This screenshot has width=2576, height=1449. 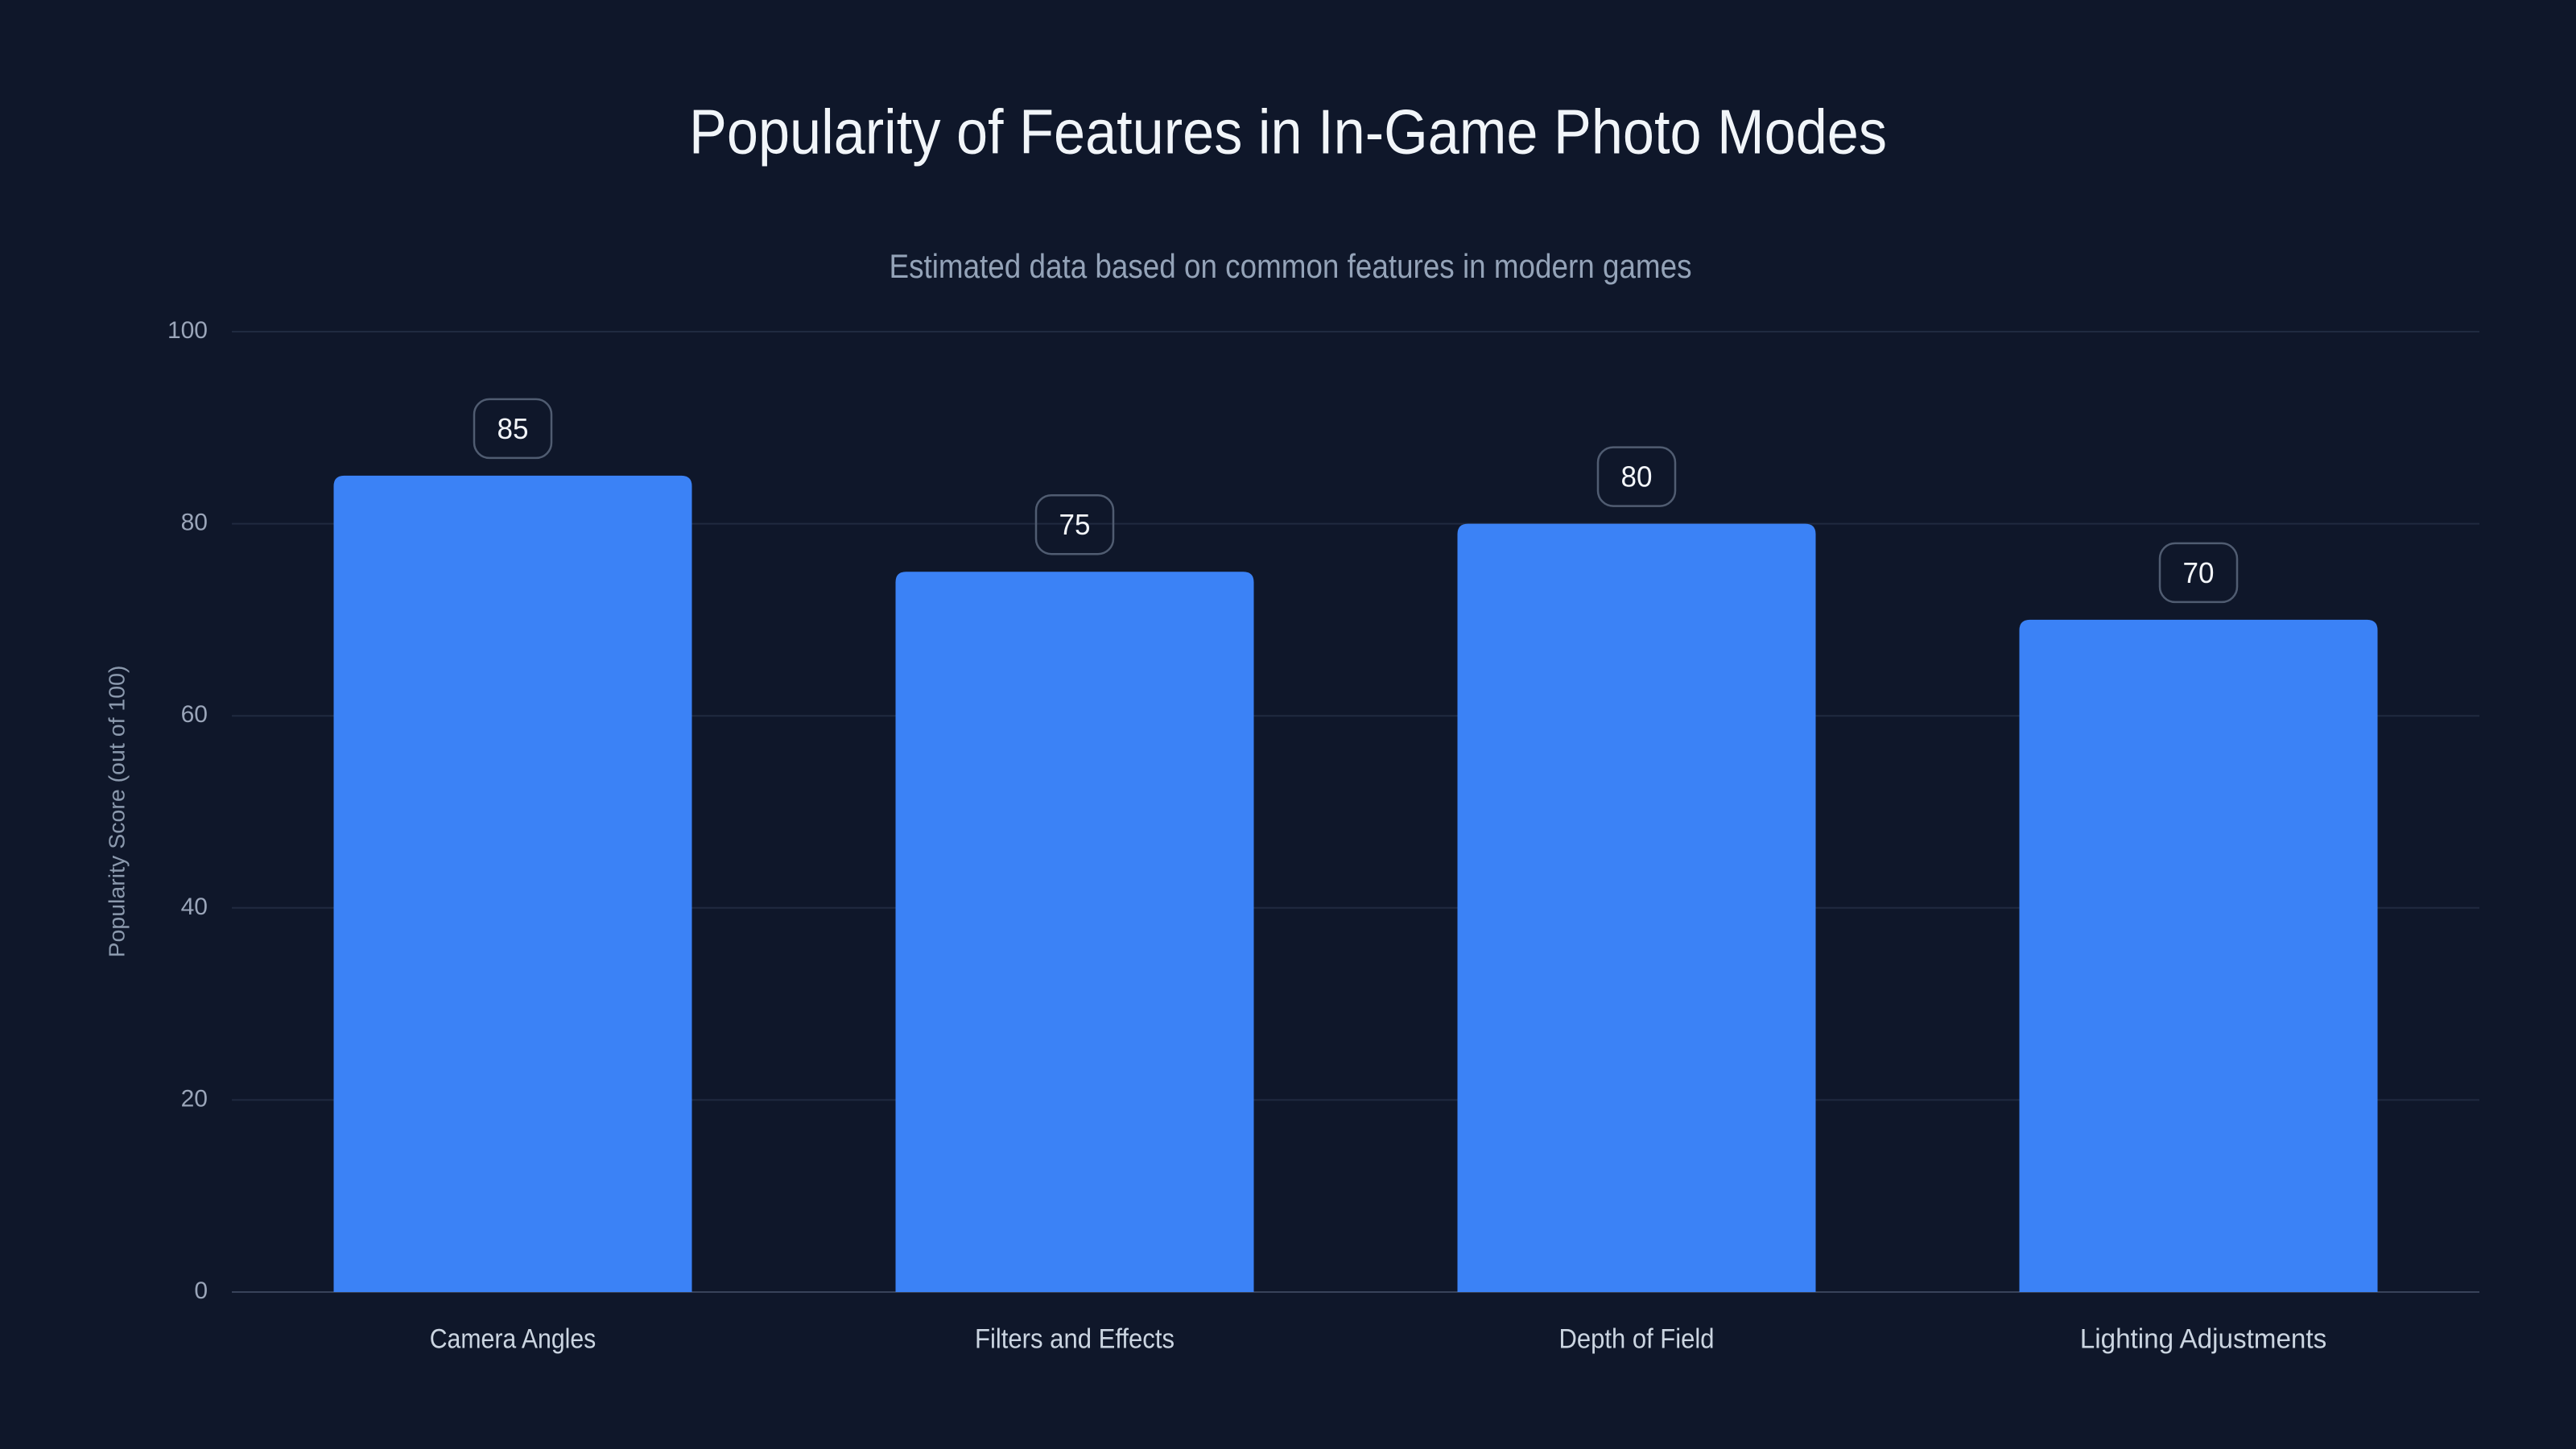 What do you see at coordinates (187, 330) in the screenshot?
I see `svg-text: 100` at bounding box center [187, 330].